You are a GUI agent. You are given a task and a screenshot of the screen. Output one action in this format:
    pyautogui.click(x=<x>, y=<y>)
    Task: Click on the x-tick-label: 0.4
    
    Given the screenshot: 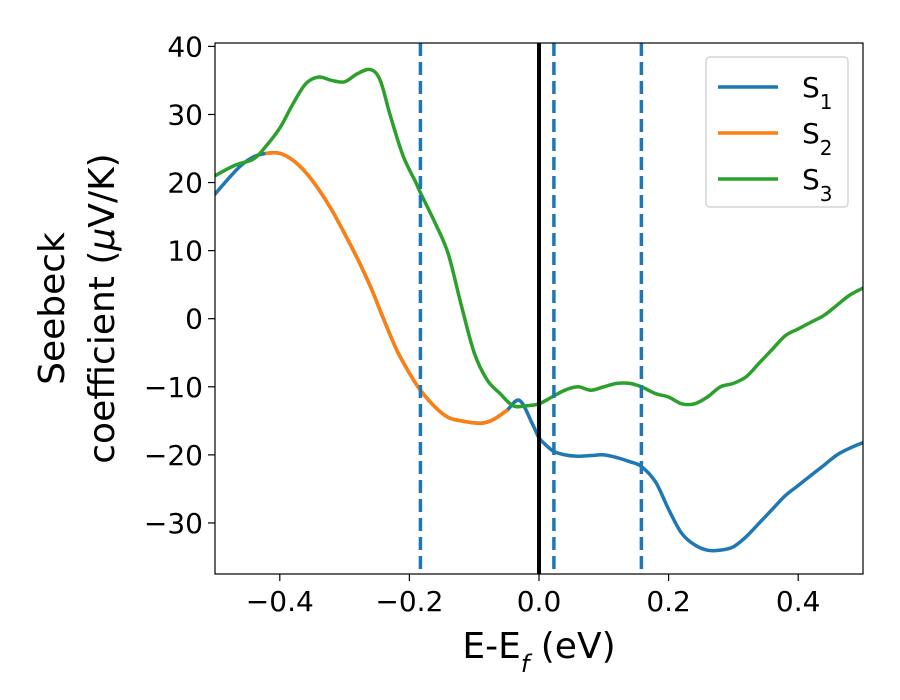 What is the action you would take?
    pyautogui.click(x=798, y=601)
    